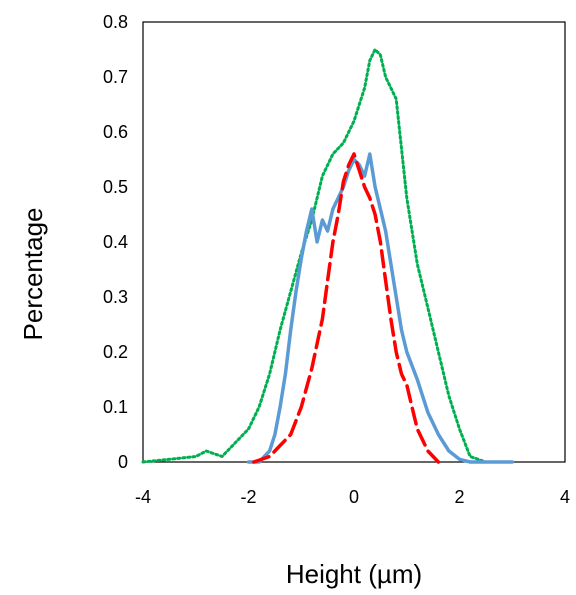  I want to click on y-tick-label: 0.7, so click(115, 77).